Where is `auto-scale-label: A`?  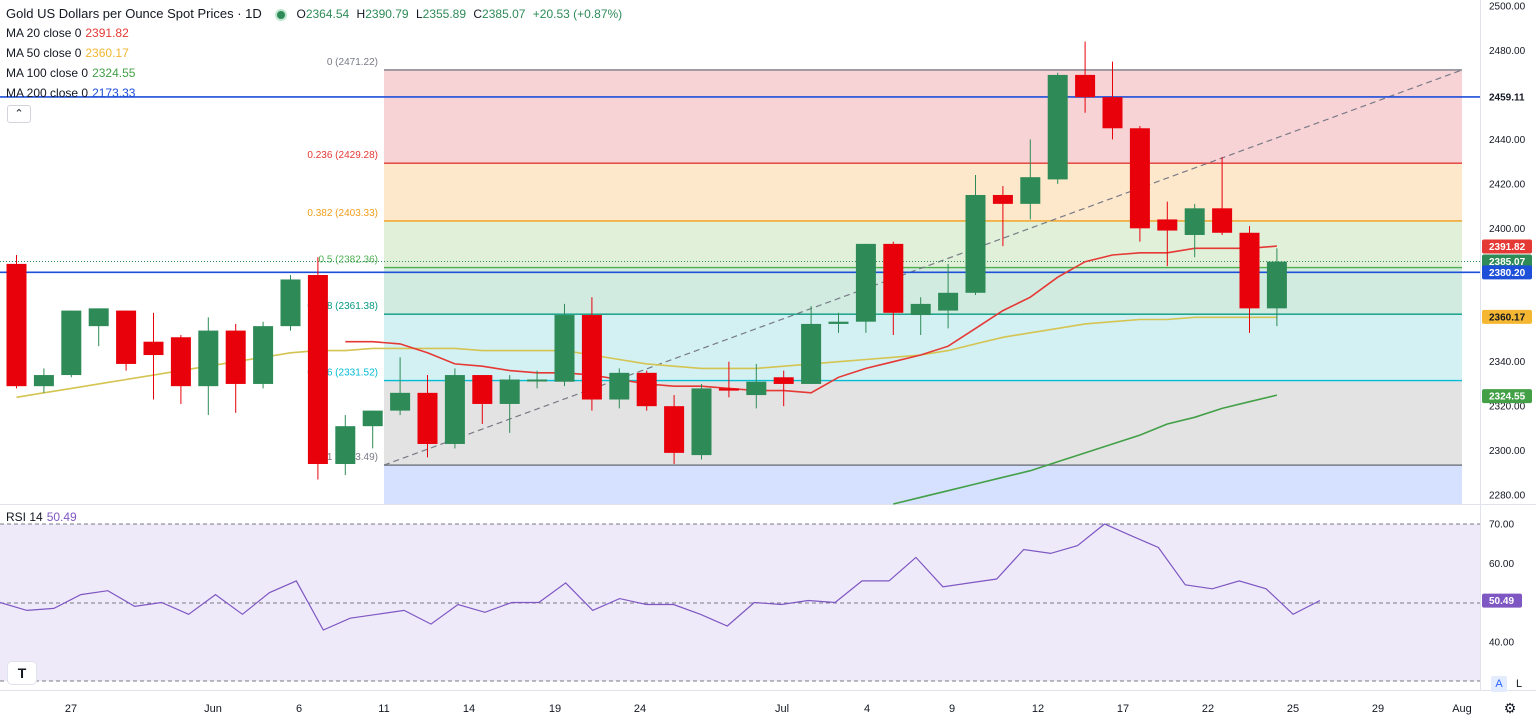
auto-scale-label: A is located at coordinates (1499, 684).